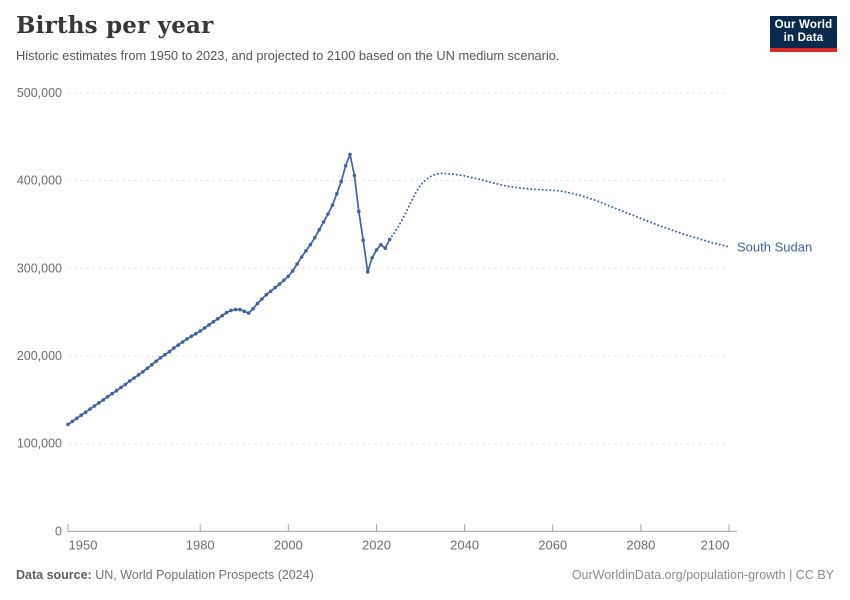  What do you see at coordinates (115, 25) in the screenshot?
I see `page-title: Births per year` at bounding box center [115, 25].